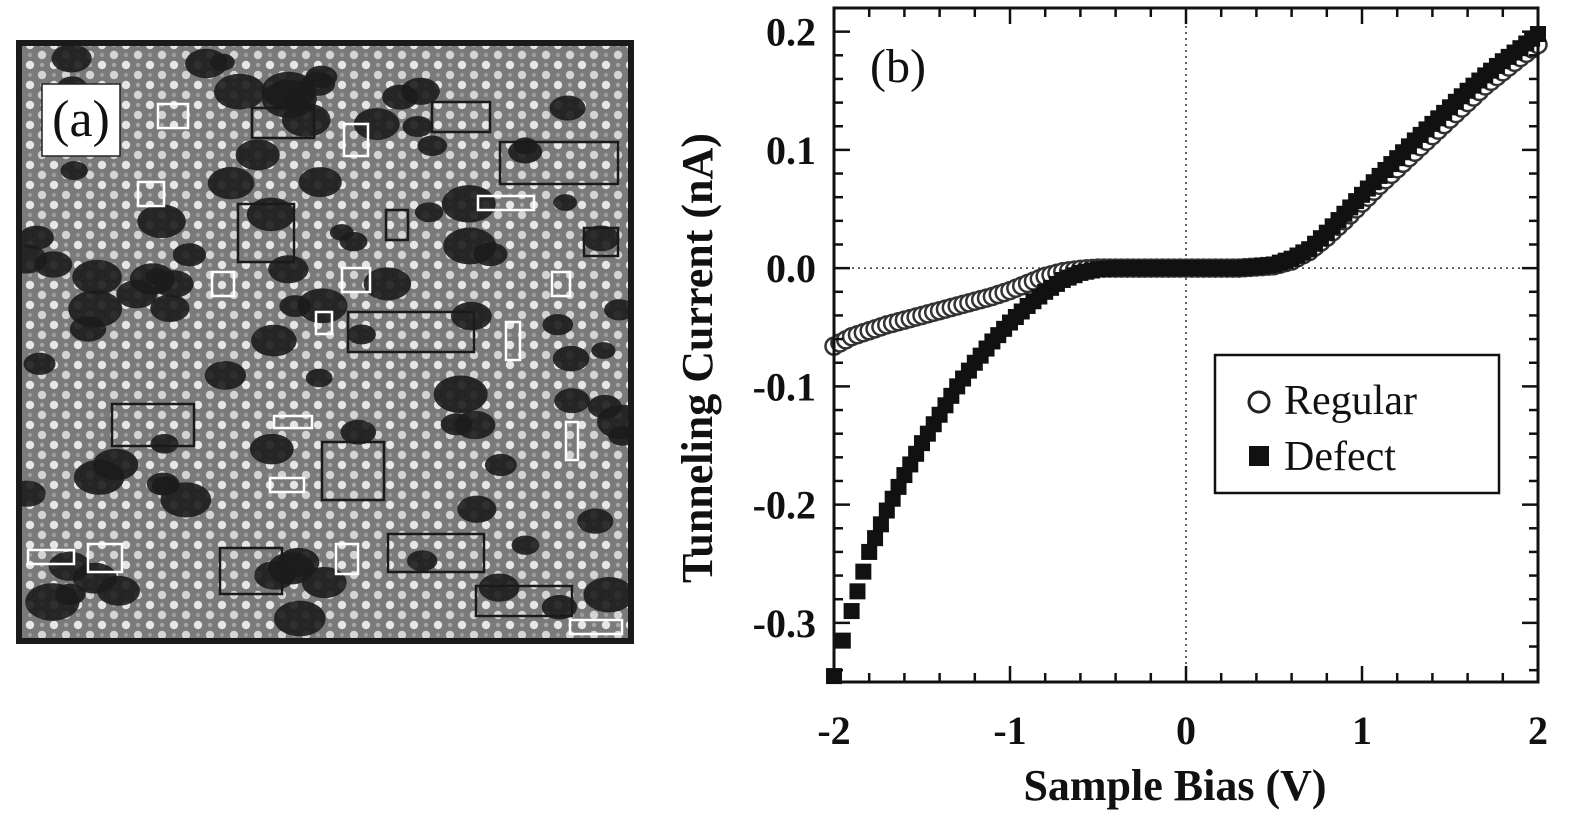 The image size is (1575, 816). Describe the element at coordinates (784, 386) in the screenshot. I see `y-tick-label: -0.1` at that location.